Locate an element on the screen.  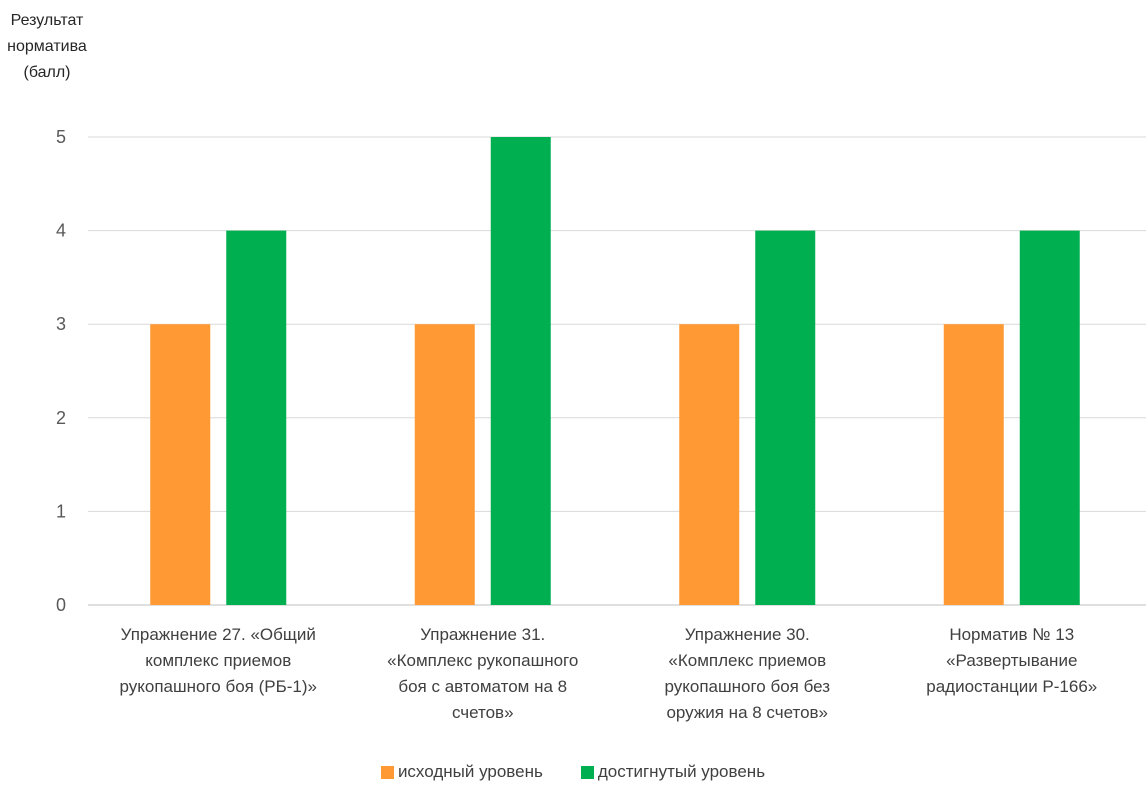
y-tick-label: 3 is located at coordinates (61, 324).